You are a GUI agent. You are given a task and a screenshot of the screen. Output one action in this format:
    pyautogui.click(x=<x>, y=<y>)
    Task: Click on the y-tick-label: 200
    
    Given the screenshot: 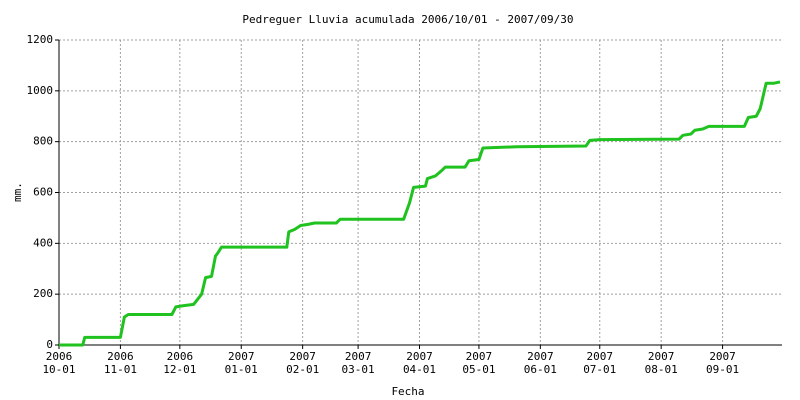 What is the action you would take?
    pyautogui.click(x=43, y=293)
    